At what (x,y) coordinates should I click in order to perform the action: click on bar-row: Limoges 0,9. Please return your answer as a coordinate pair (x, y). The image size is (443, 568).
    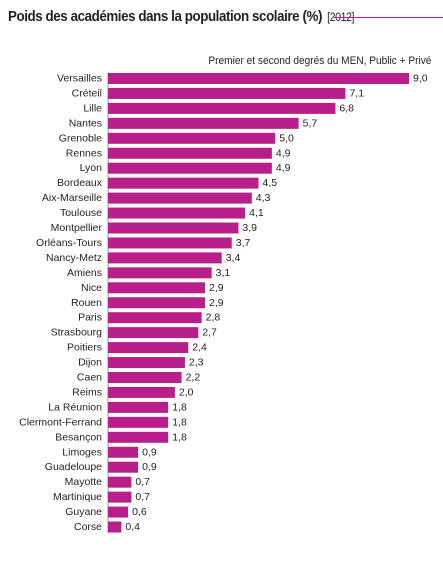
    Looking at the image, I should click on (109, 452).